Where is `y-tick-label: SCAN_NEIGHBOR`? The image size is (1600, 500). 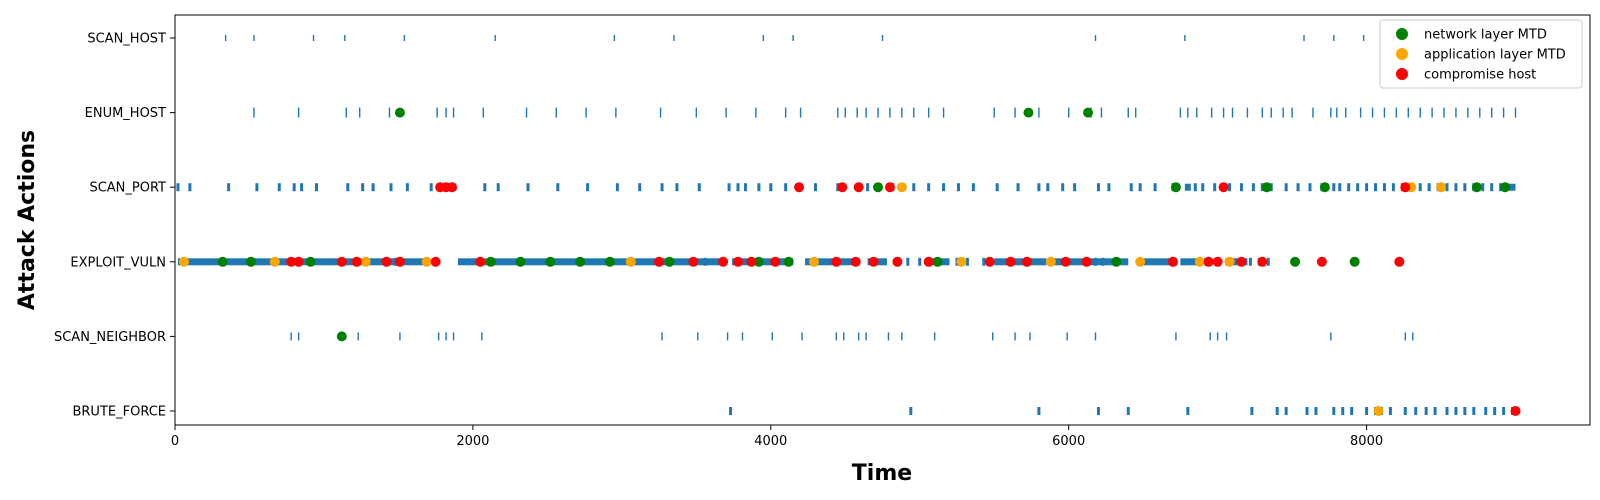
y-tick-label: SCAN_NEIGHBOR is located at coordinates (110, 337).